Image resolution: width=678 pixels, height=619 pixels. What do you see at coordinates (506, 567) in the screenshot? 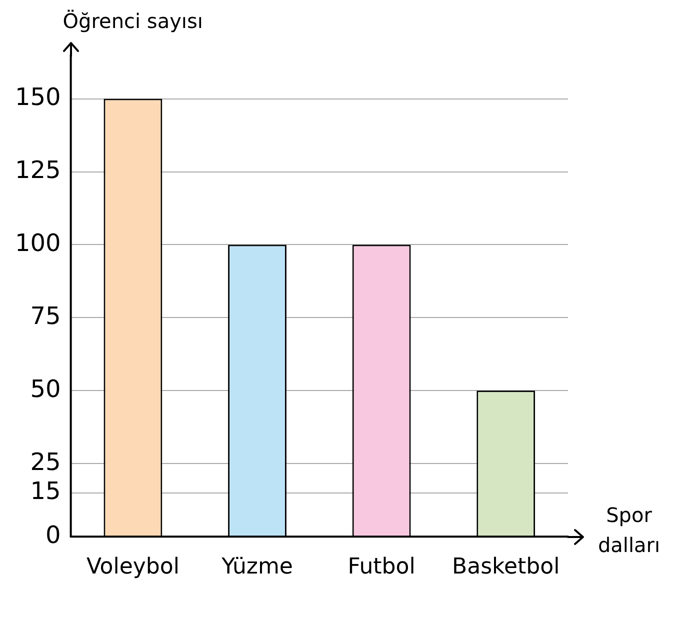
I see `x-tick-label: Basketbol` at bounding box center [506, 567].